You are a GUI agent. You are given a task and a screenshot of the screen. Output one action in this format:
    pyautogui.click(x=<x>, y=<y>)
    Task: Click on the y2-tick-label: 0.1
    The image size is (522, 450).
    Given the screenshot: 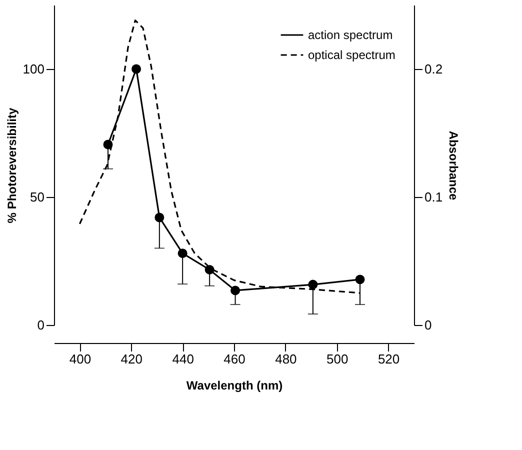 What is the action you would take?
    pyautogui.click(x=433, y=197)
    